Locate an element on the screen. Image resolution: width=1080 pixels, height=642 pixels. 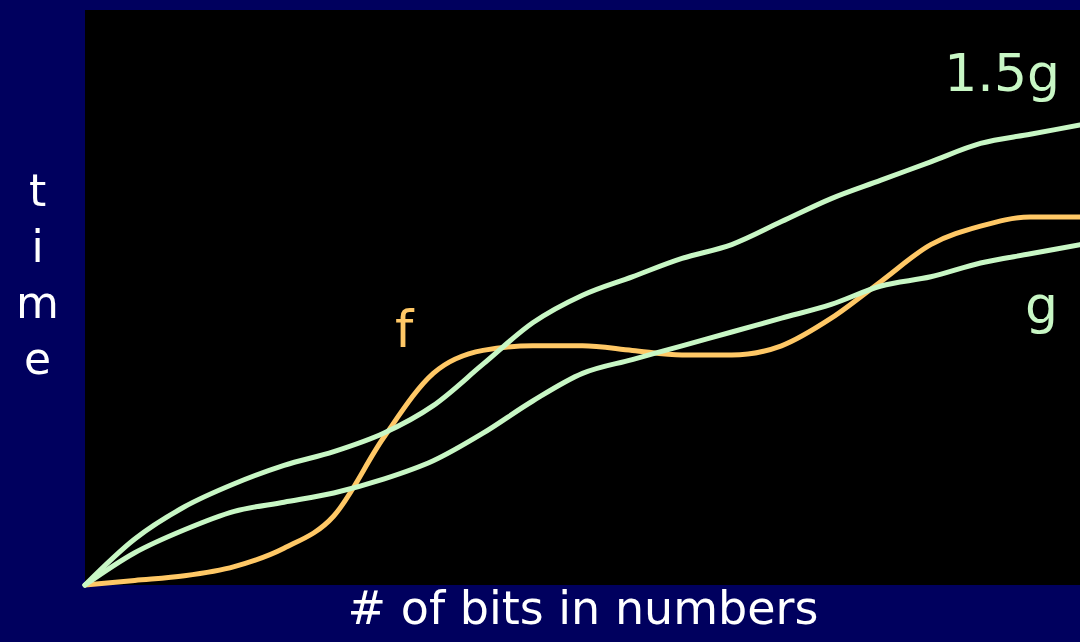
series-label: f is located at coordinates (404, 329).